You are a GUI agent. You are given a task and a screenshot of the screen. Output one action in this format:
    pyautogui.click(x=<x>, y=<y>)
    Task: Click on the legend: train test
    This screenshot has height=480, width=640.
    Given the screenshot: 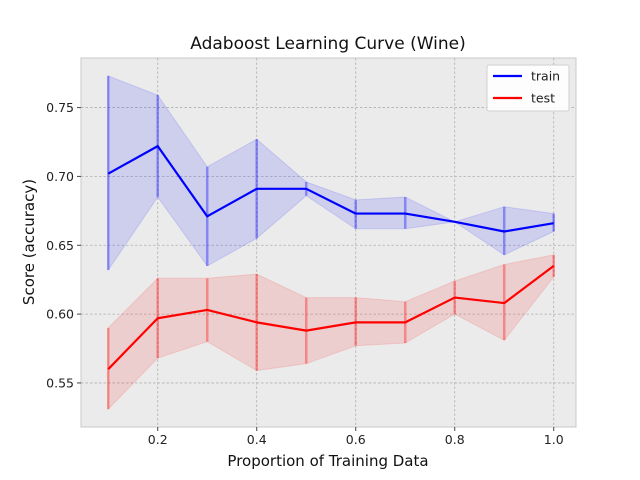 What is the action you would take?
    pyautogui.click(x=528, y=88)
    